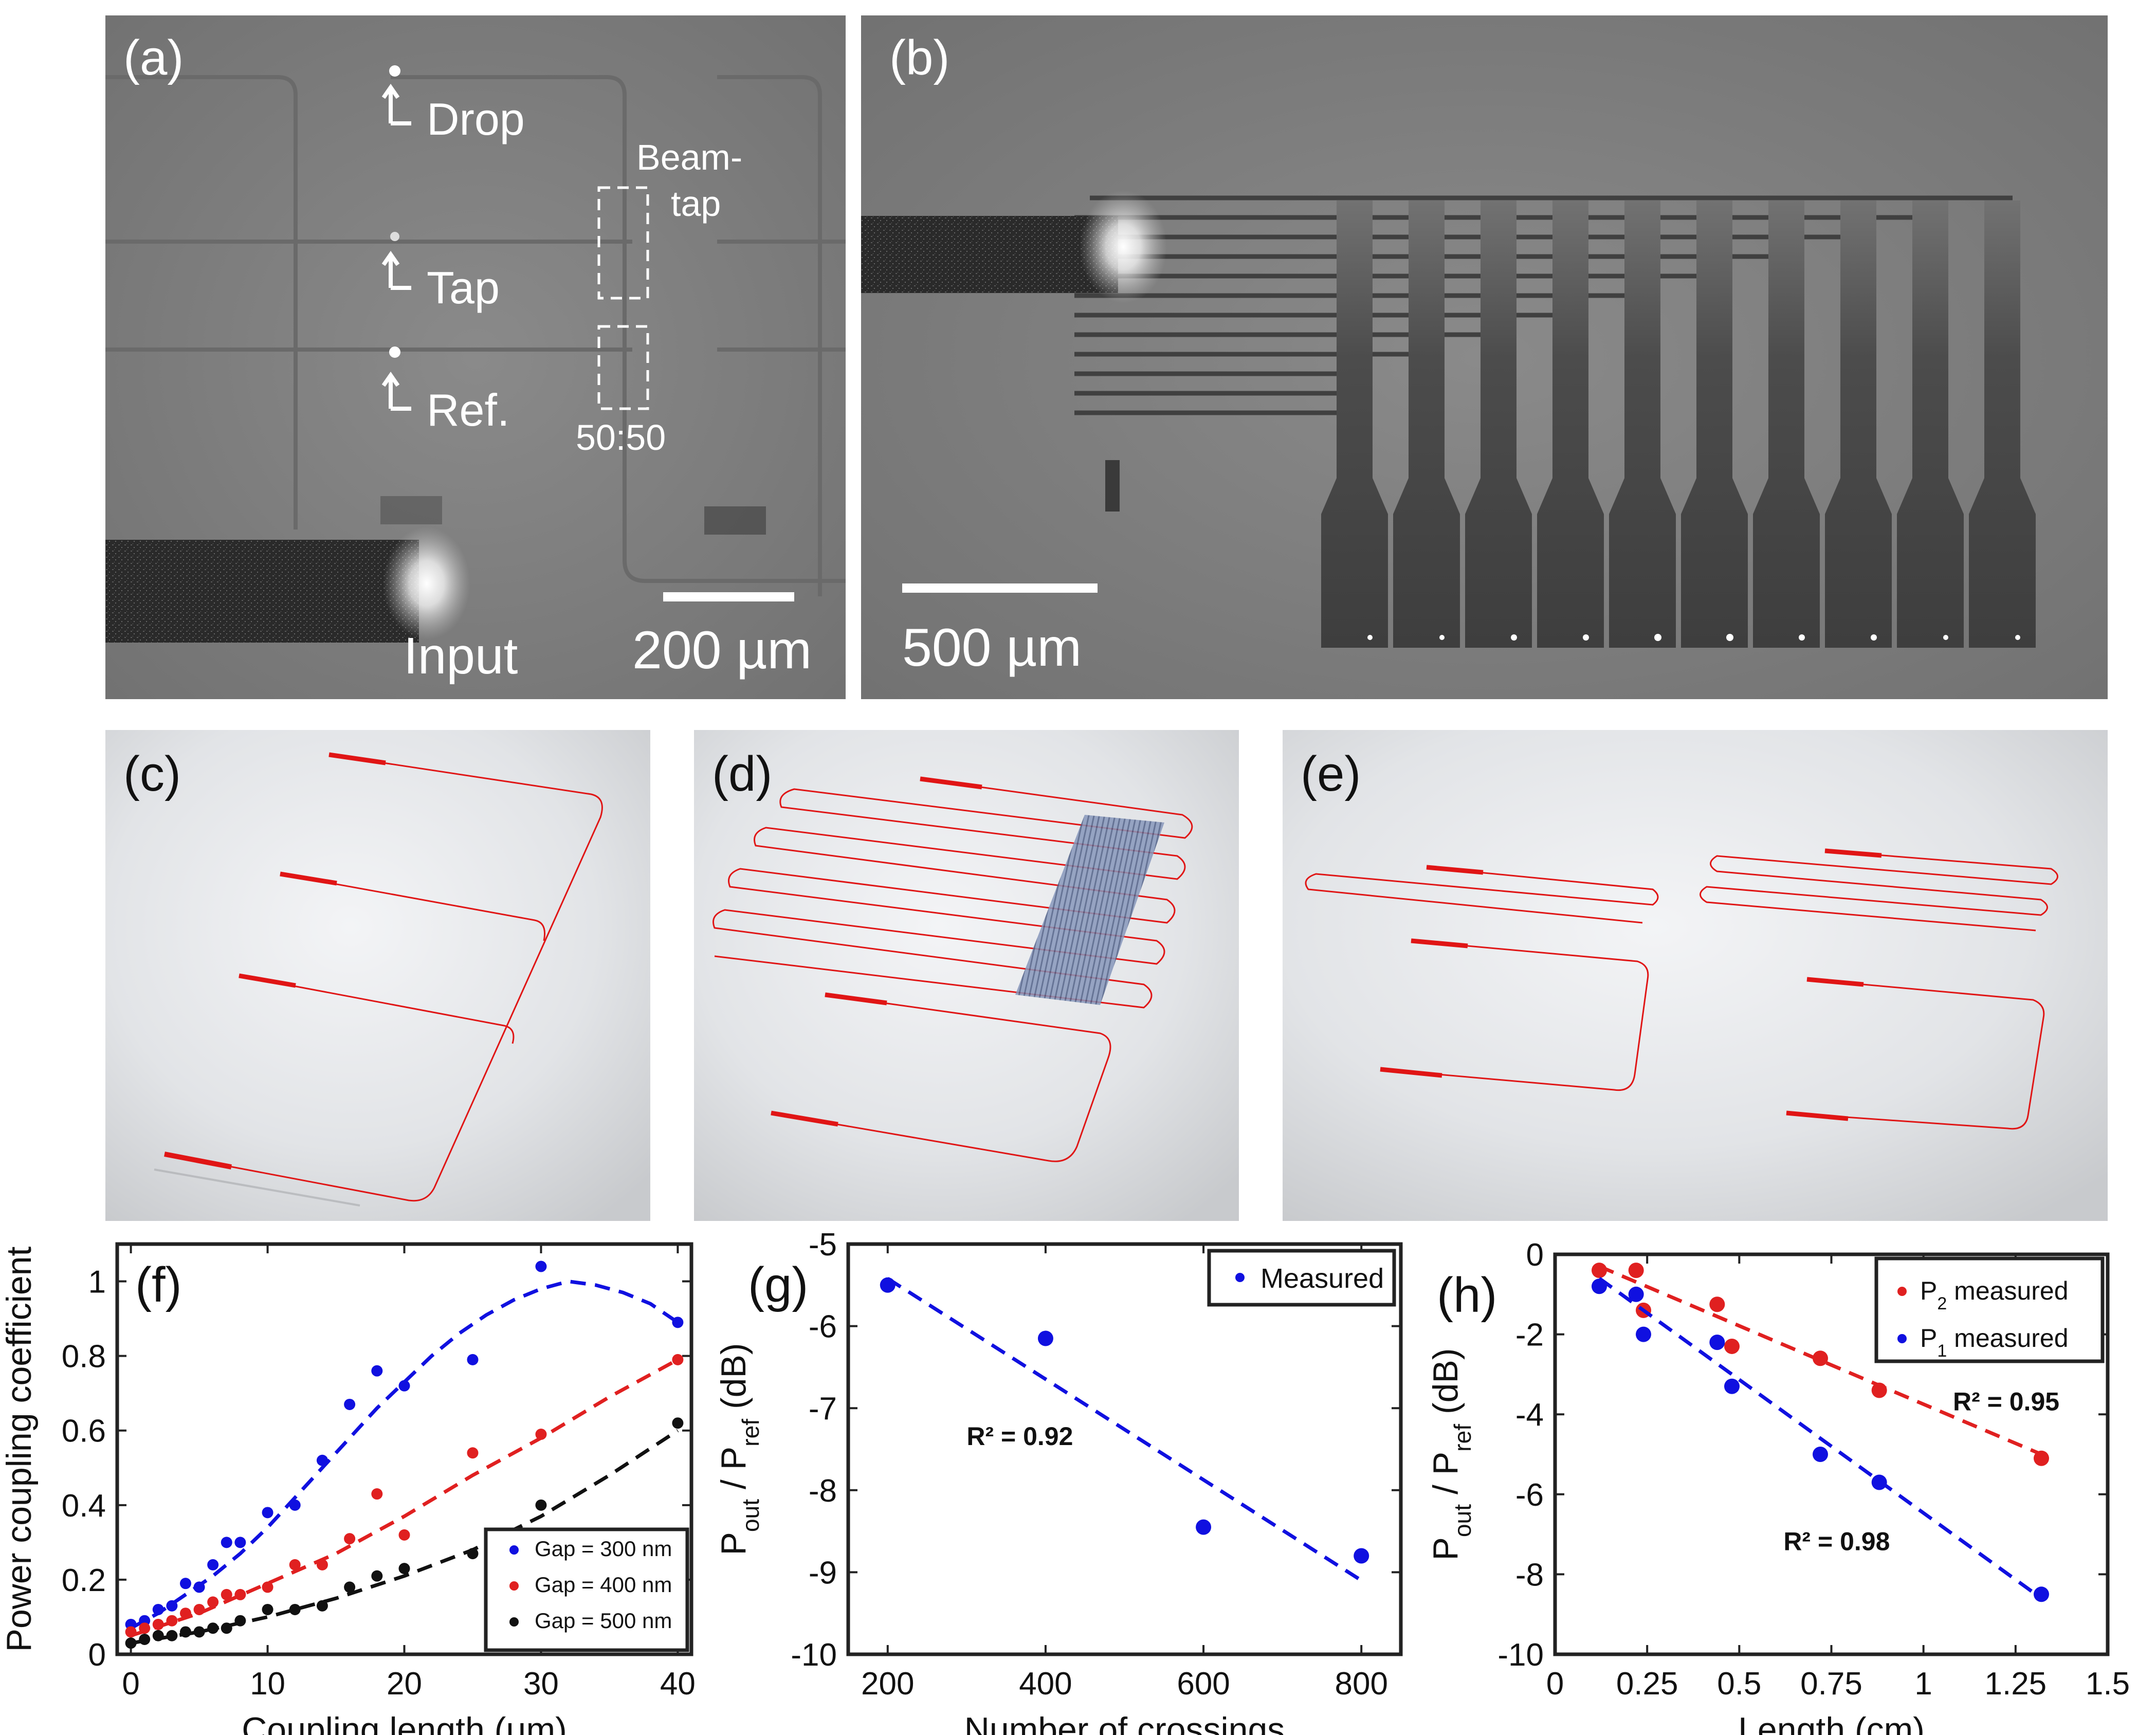 The image size is (2156, 1735). What do you see at coordinates (1681, 990) in the screenshot?
I see `panel-e-left-structure` at bounding box center [1681, 990].